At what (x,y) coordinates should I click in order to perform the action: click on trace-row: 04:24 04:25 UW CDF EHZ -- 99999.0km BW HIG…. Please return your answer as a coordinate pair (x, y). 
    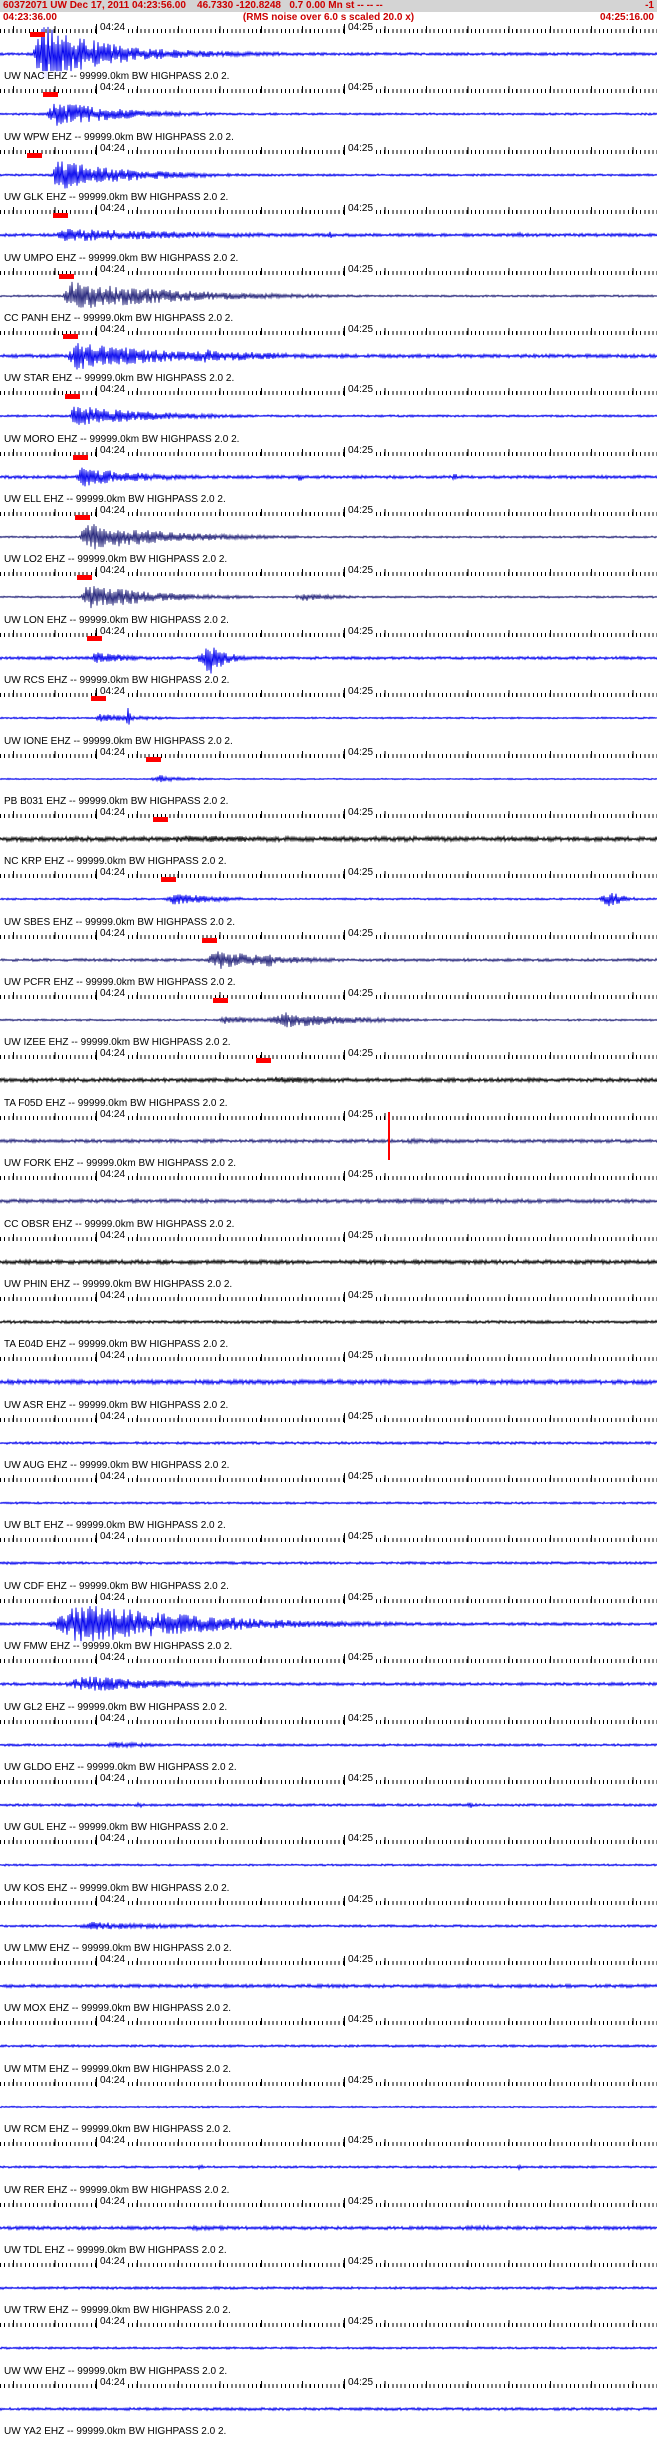
    Looking at the image, I should click on (328, 1562).